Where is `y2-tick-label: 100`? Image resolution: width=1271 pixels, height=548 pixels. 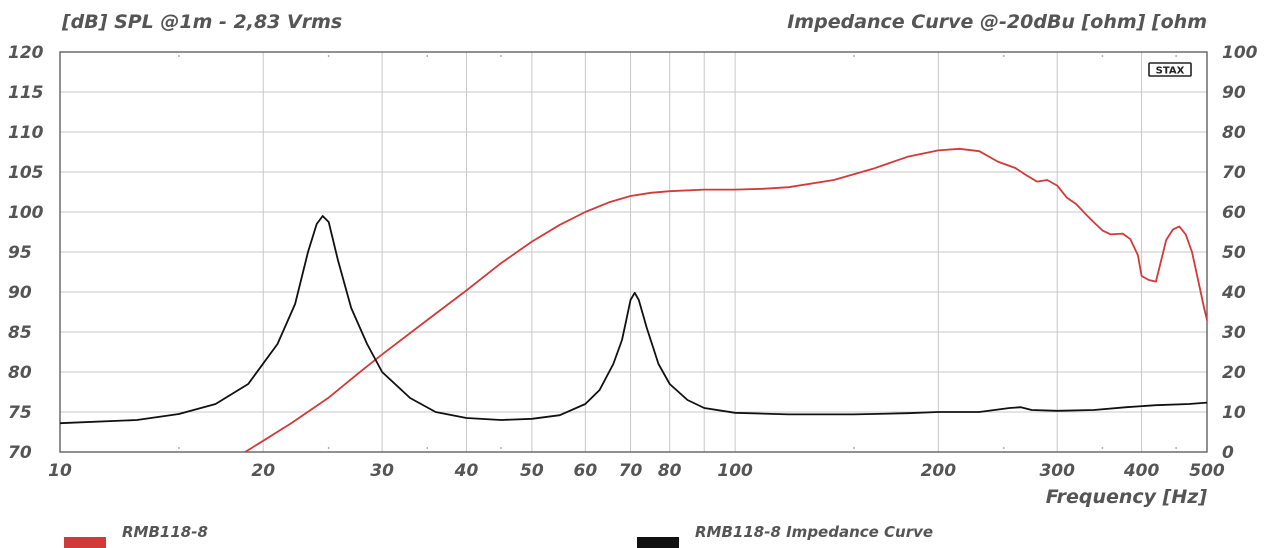 y2-tick-label: 100 is located at coordinates (1240, 53).